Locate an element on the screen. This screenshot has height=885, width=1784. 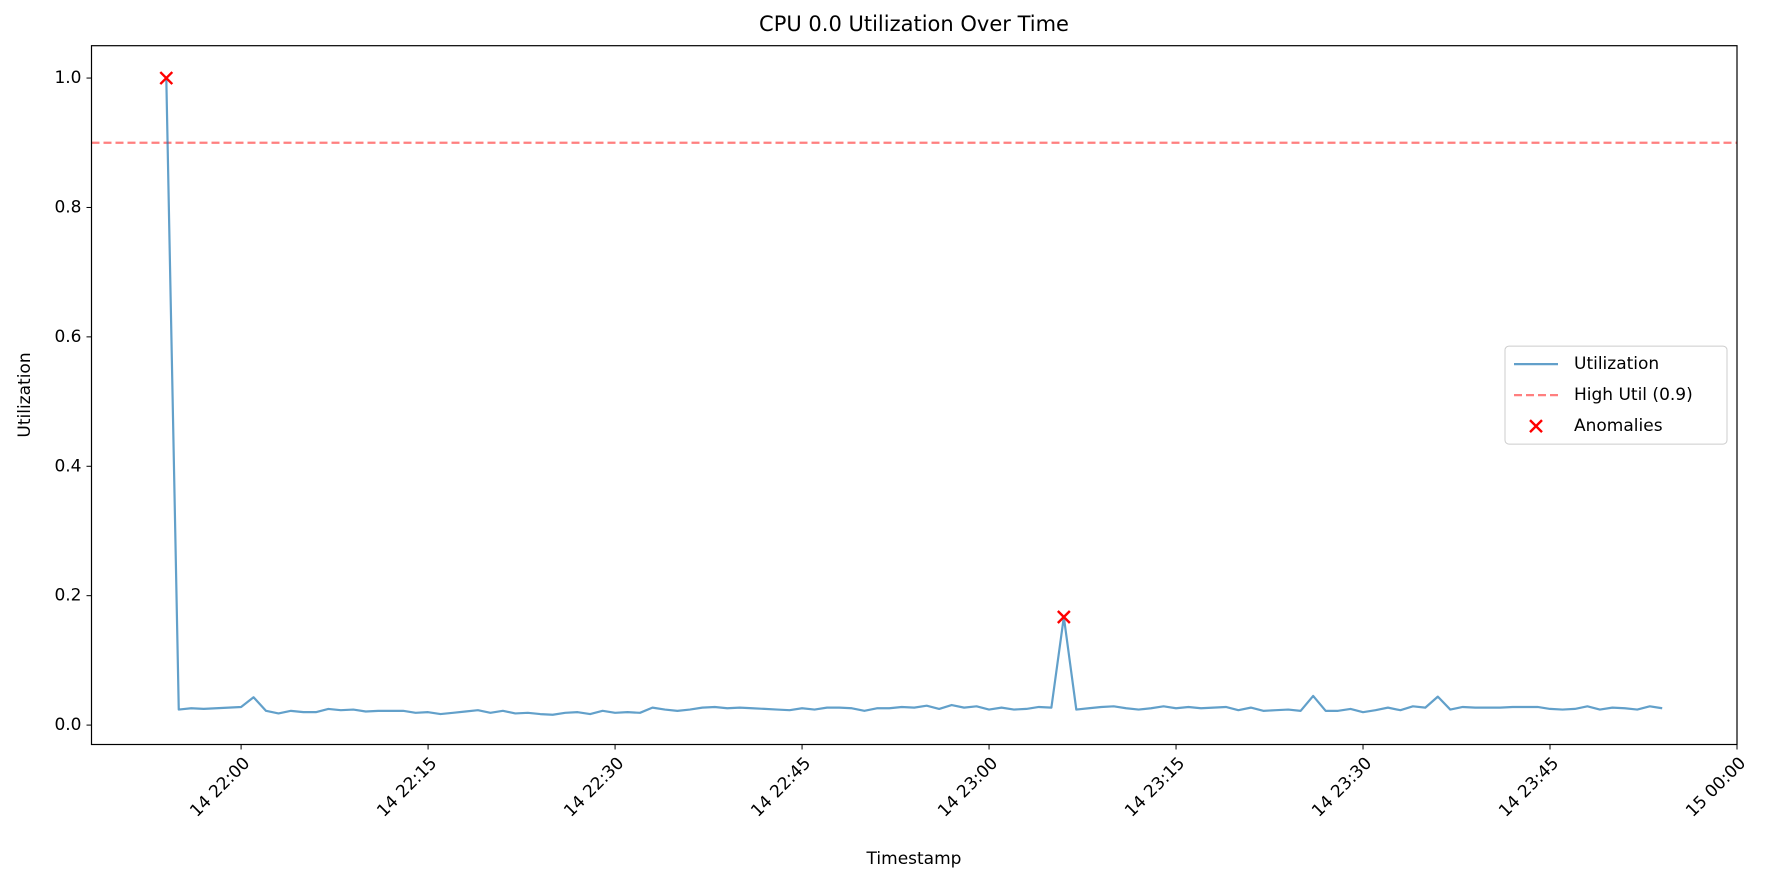
y-tick-label: 0.8 is located at coordinates (67, 207).